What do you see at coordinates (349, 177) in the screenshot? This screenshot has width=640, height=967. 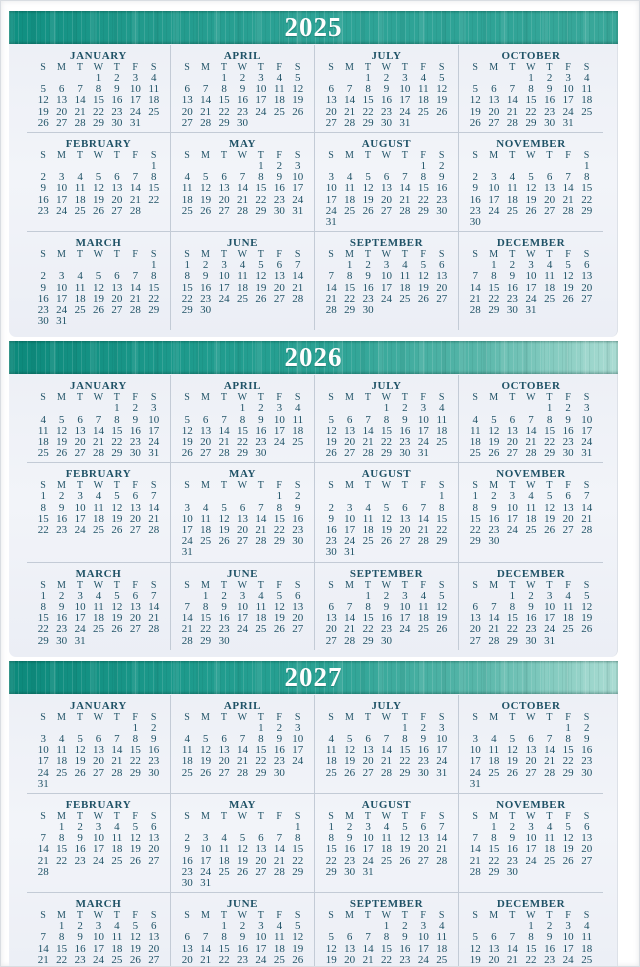 I see `date-cell: 4` at bounding box center [349, 177].